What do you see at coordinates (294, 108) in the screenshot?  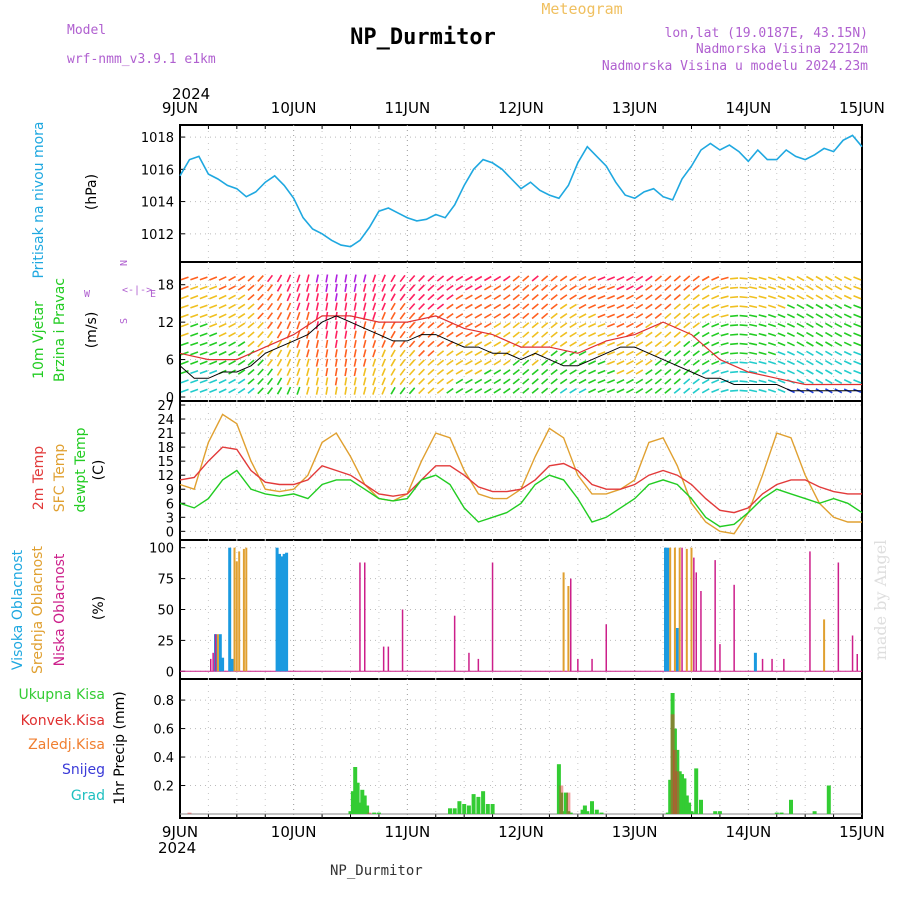 I see `day-label-top: 10JUN` at bounding box center [294, 108].